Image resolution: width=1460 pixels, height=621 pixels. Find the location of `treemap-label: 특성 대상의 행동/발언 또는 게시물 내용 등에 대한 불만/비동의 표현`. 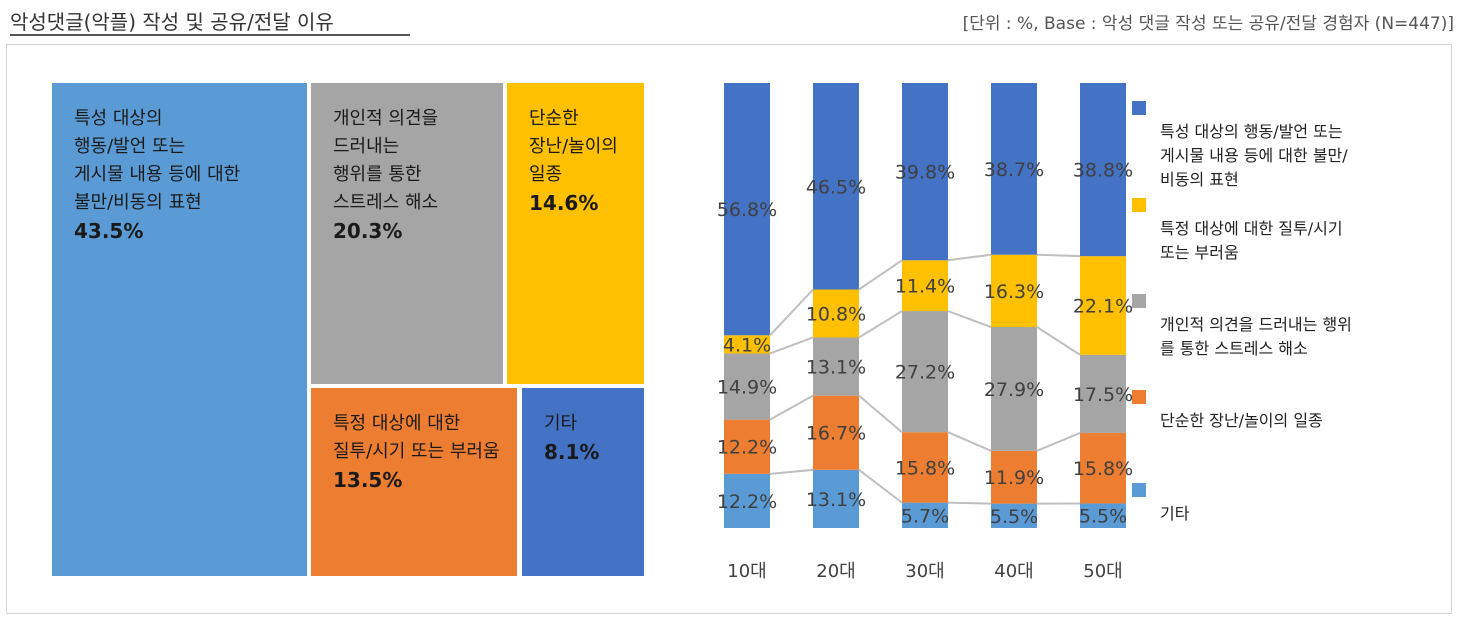

treemap-label: 특성 대상의 행동/발언 또는 게시물 내용 등에 대한 불만/비동의 표현 is located at coordinates (157, 160).